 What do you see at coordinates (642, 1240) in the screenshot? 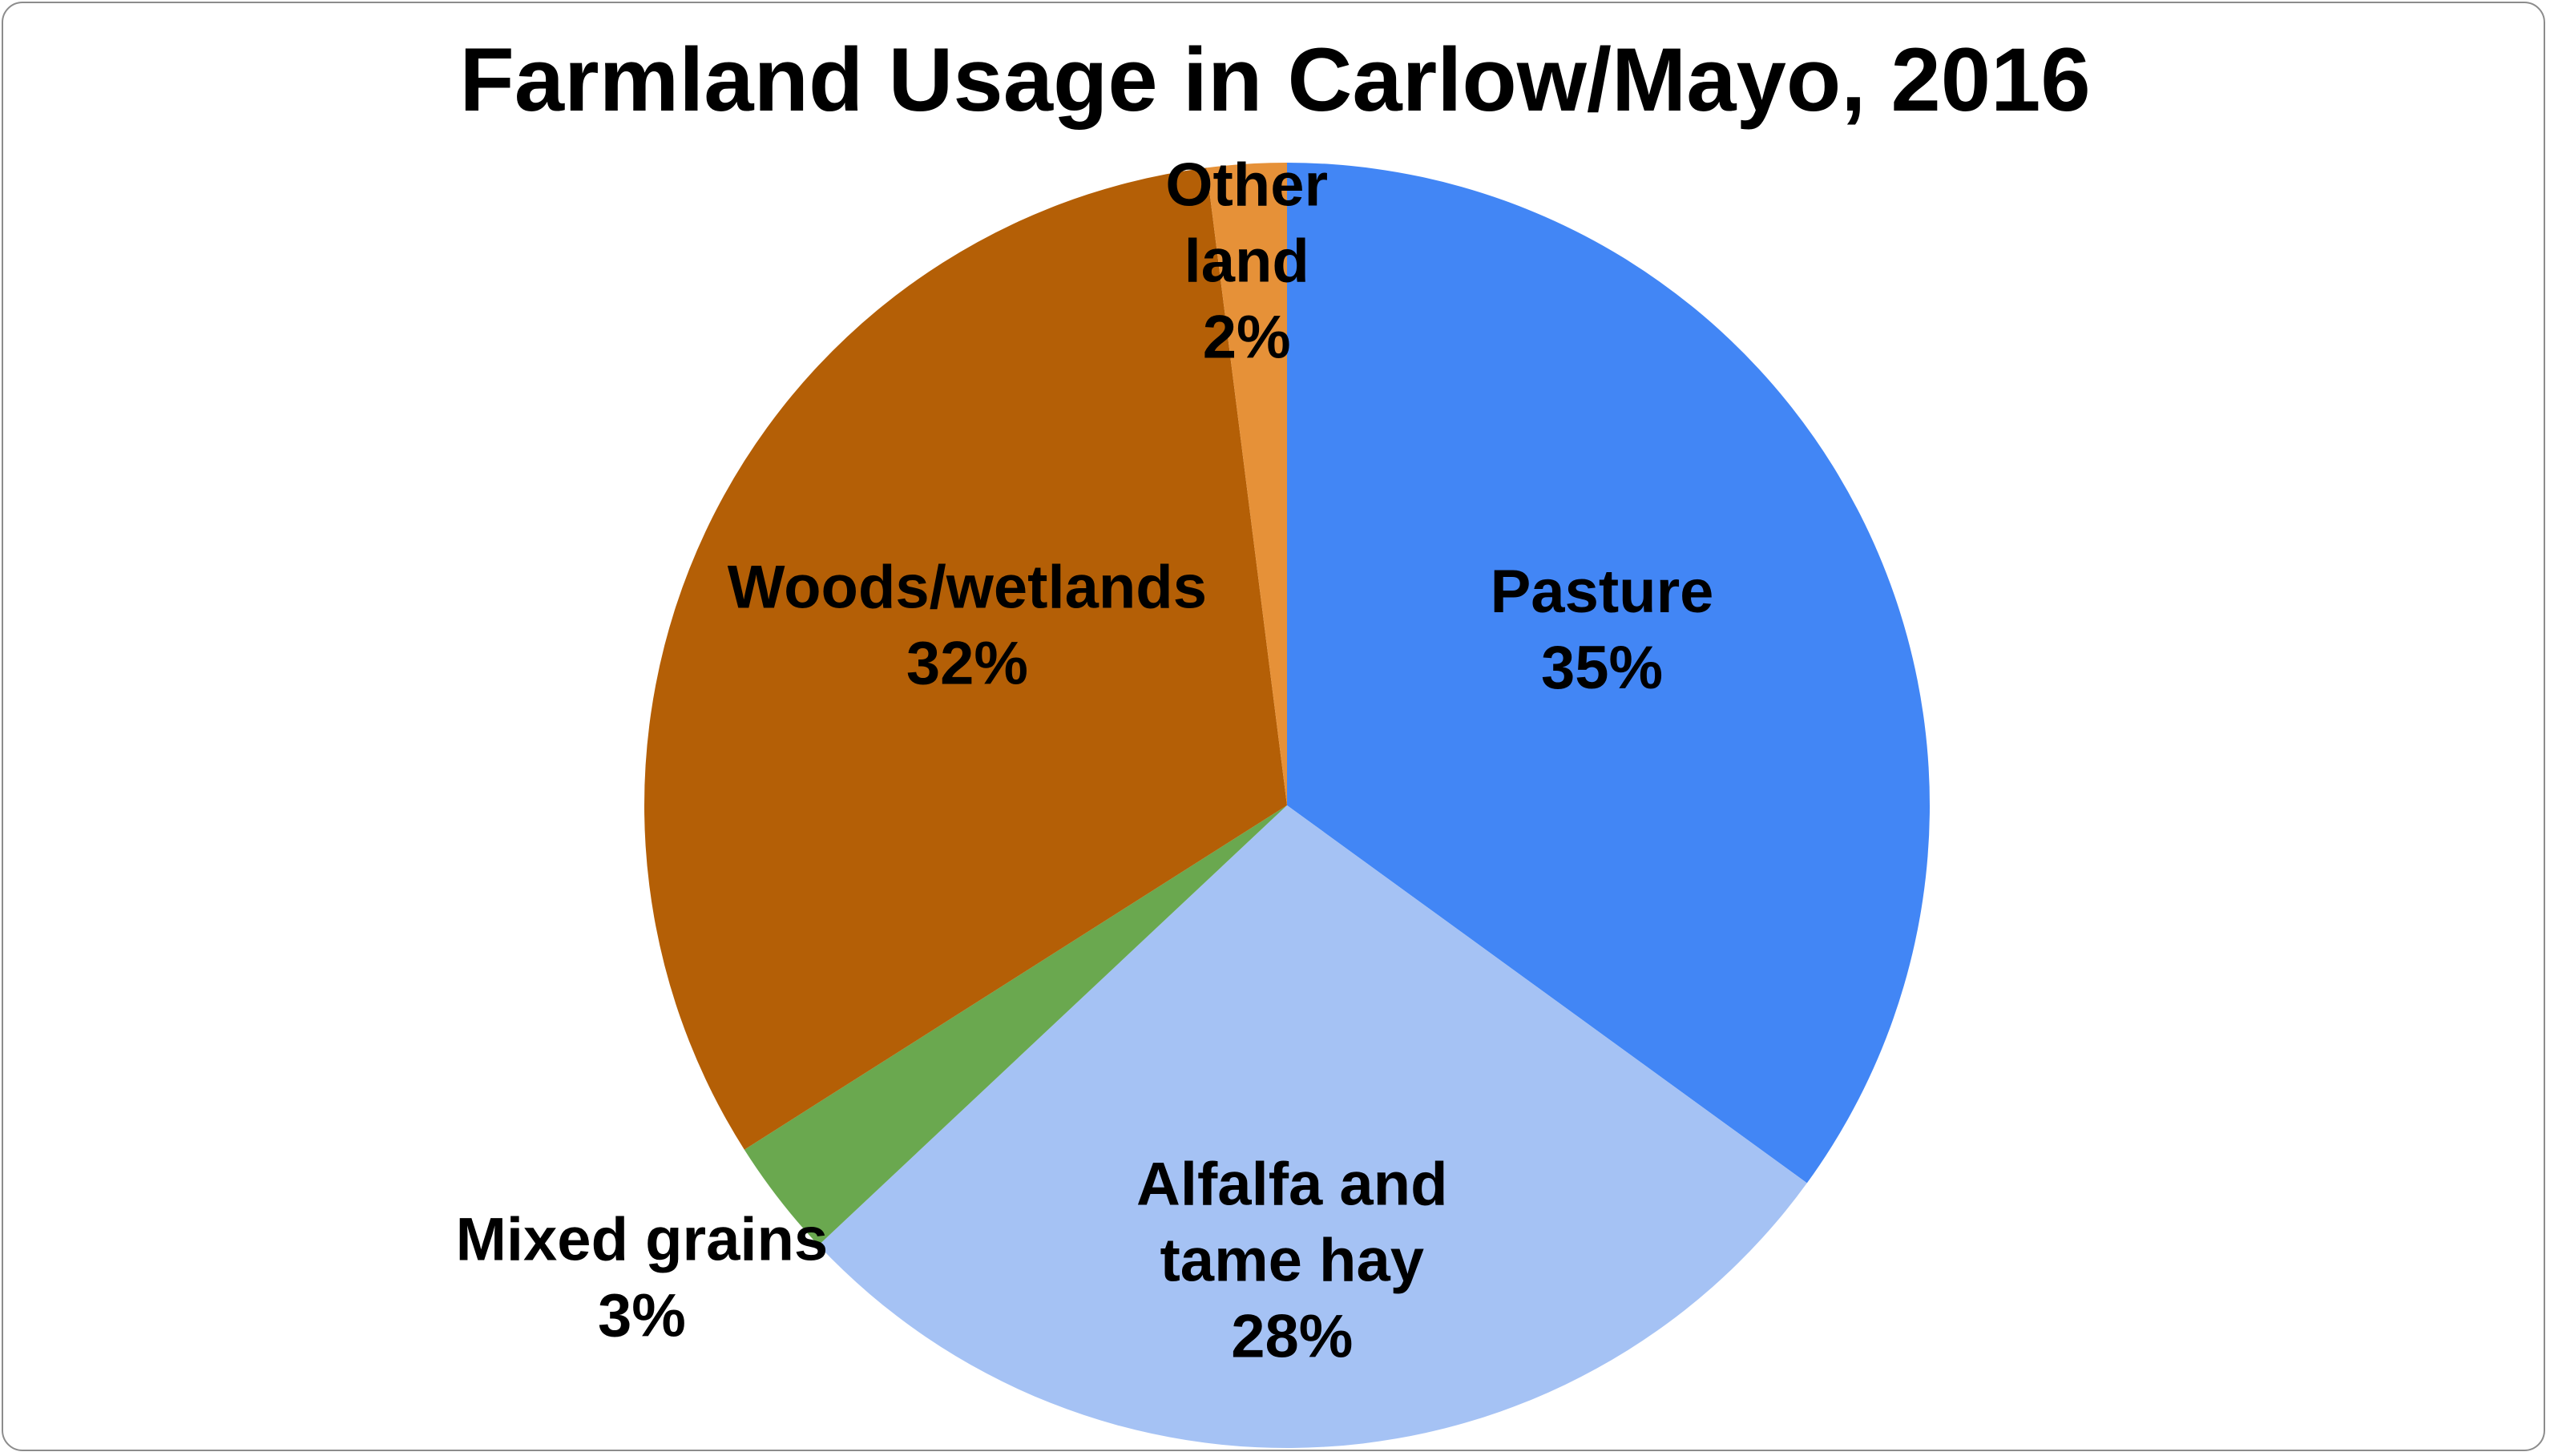
I see `slice-name-label: Mixed grains` at bounding box center [642, 1240].